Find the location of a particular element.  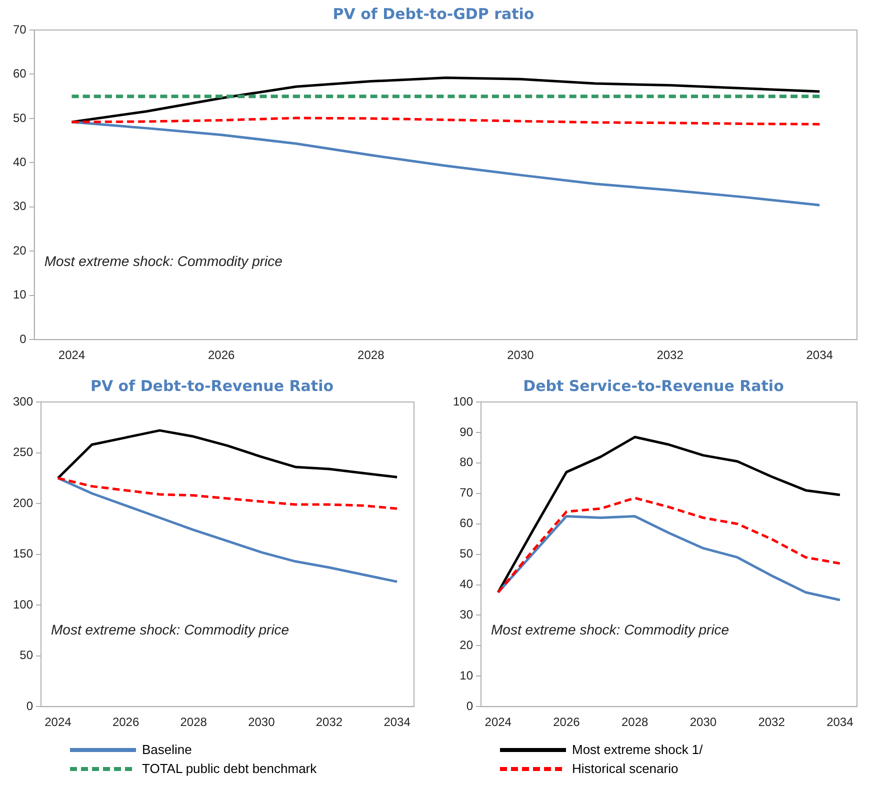

y-tick-label: 250 is located at coordinates (23, 452).